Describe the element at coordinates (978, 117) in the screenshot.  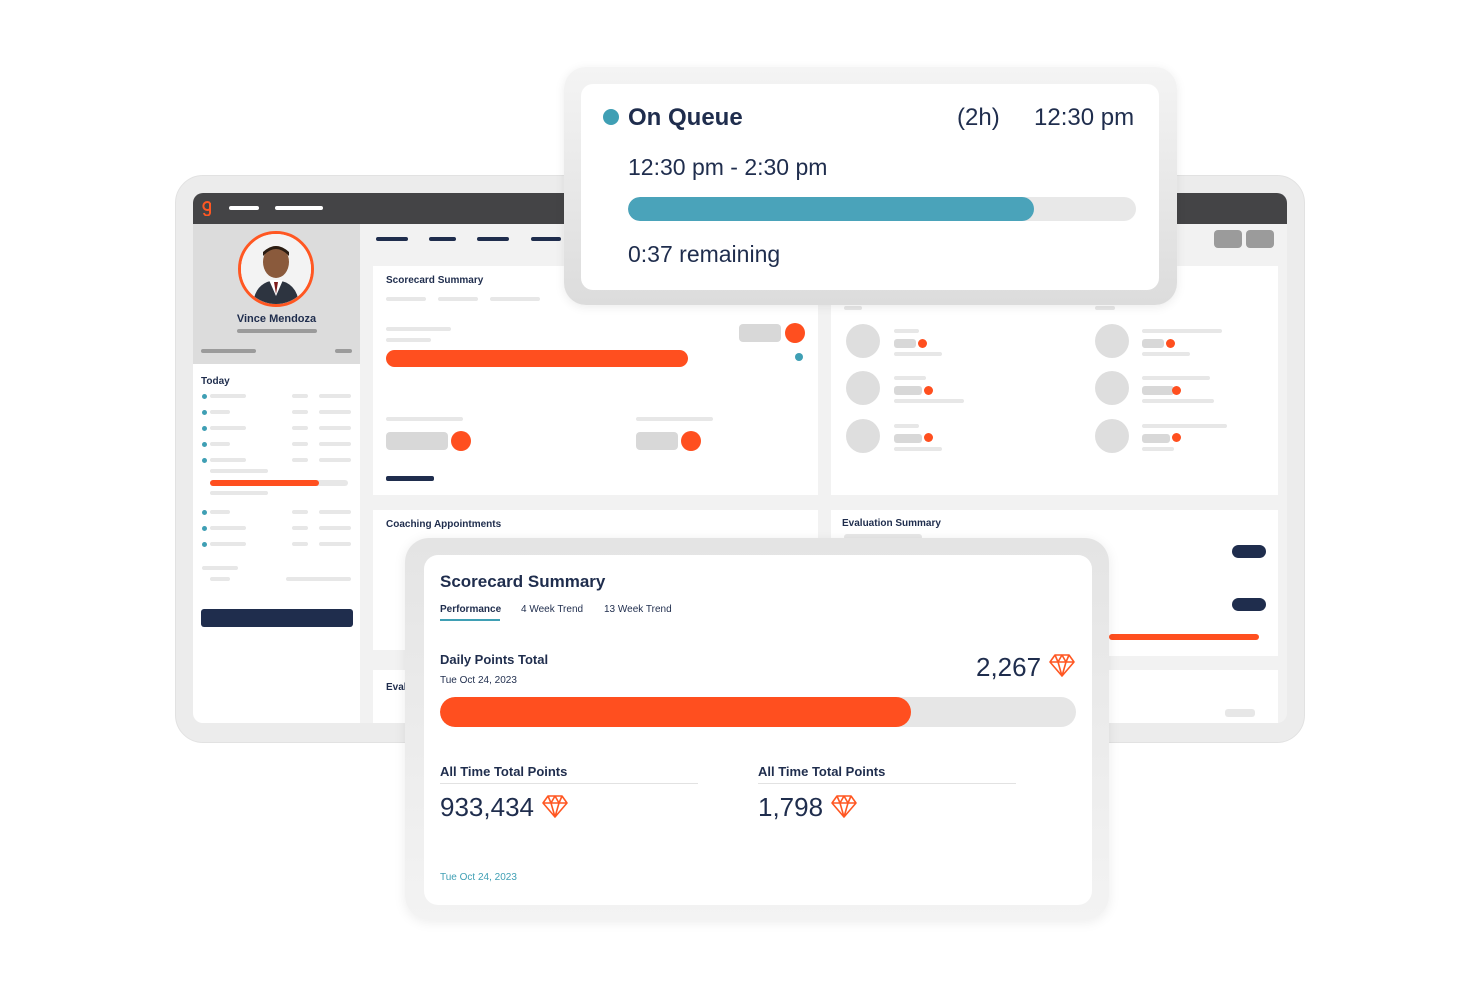
I see `queue-duration: (2h)` at that location.